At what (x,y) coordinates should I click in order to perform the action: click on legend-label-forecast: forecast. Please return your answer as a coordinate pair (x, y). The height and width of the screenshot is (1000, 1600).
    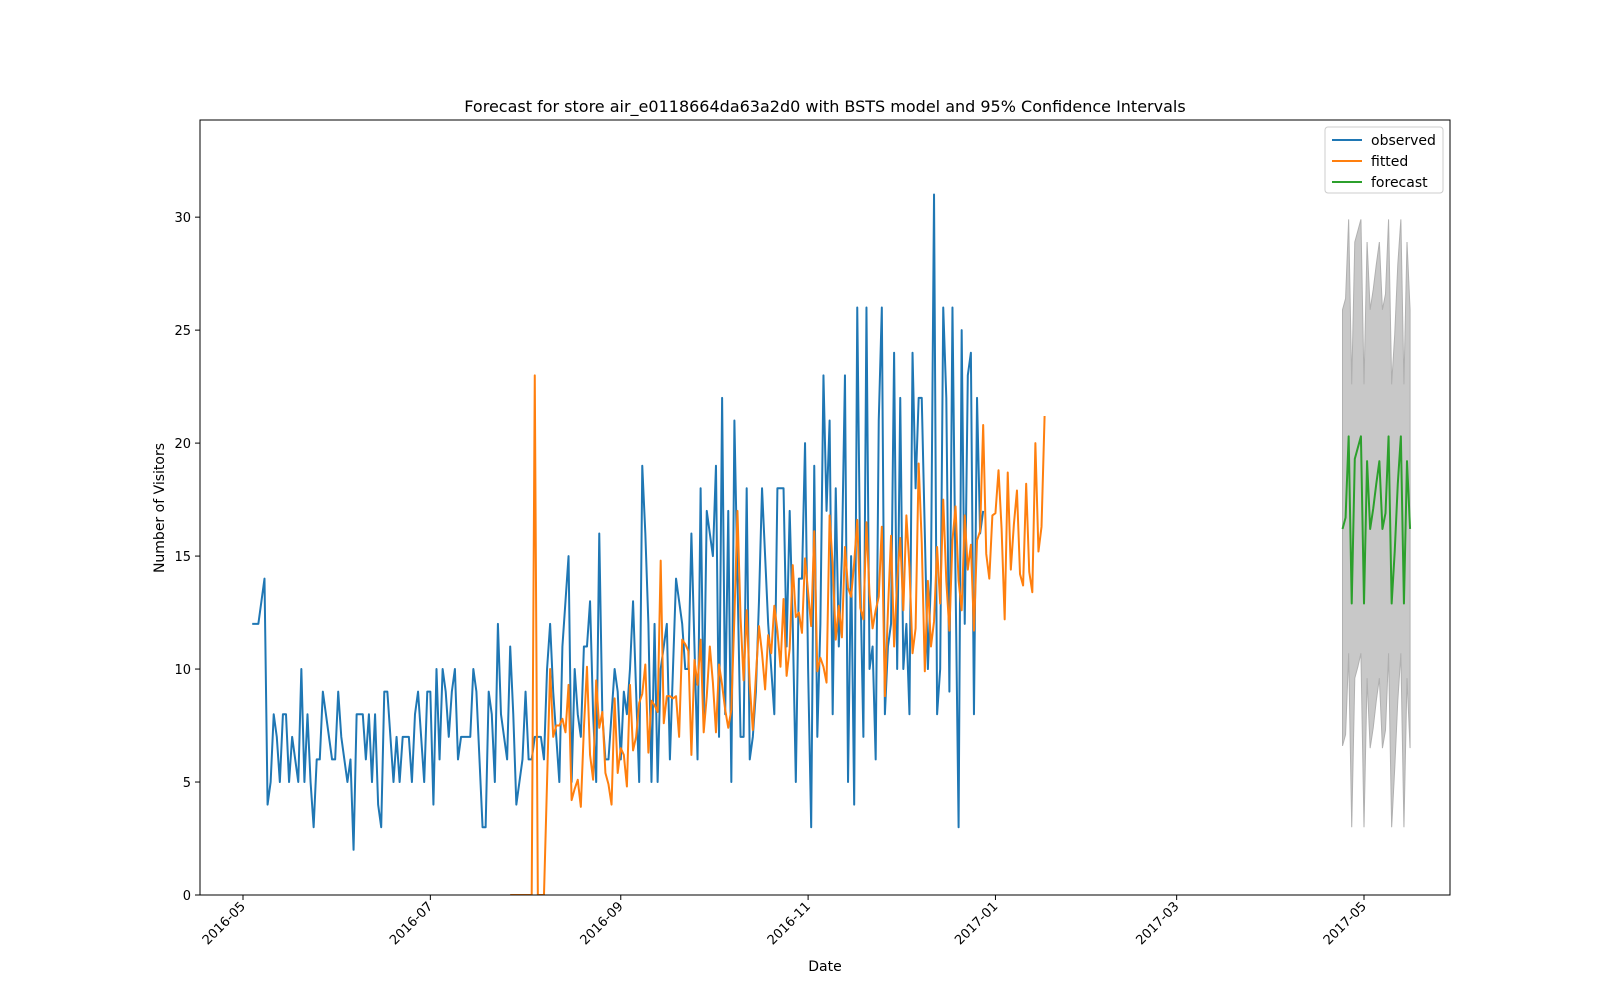
    Looking at the image, I should click on (1399, 183).